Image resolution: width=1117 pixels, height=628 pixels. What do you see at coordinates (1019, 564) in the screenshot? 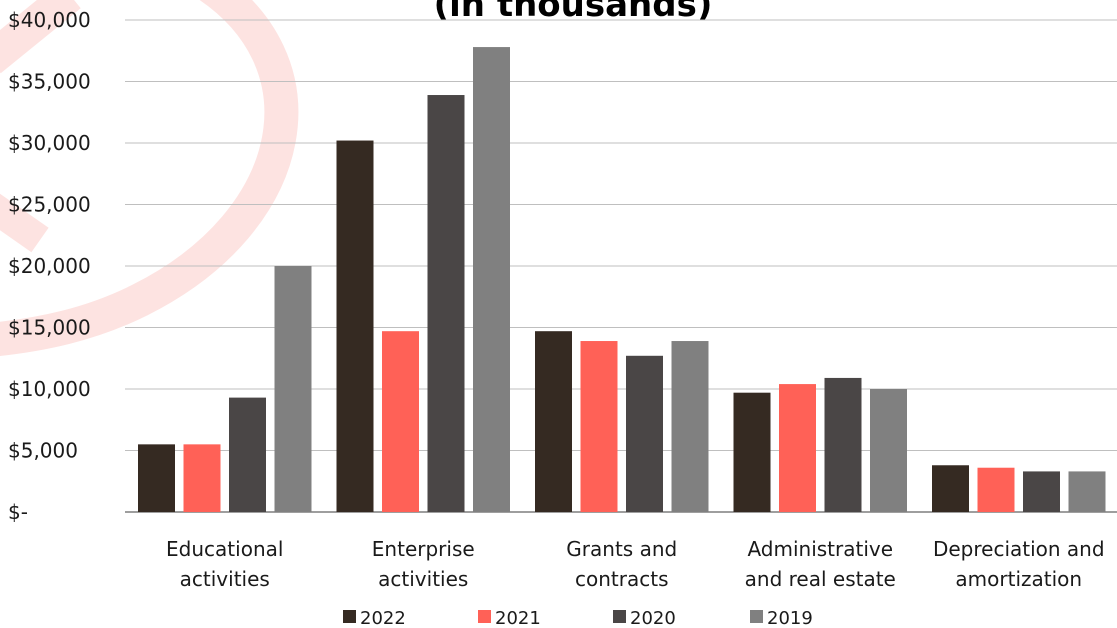
I see `x-category-label: Depreciation and amortization` at bounding box center [1019, 564].